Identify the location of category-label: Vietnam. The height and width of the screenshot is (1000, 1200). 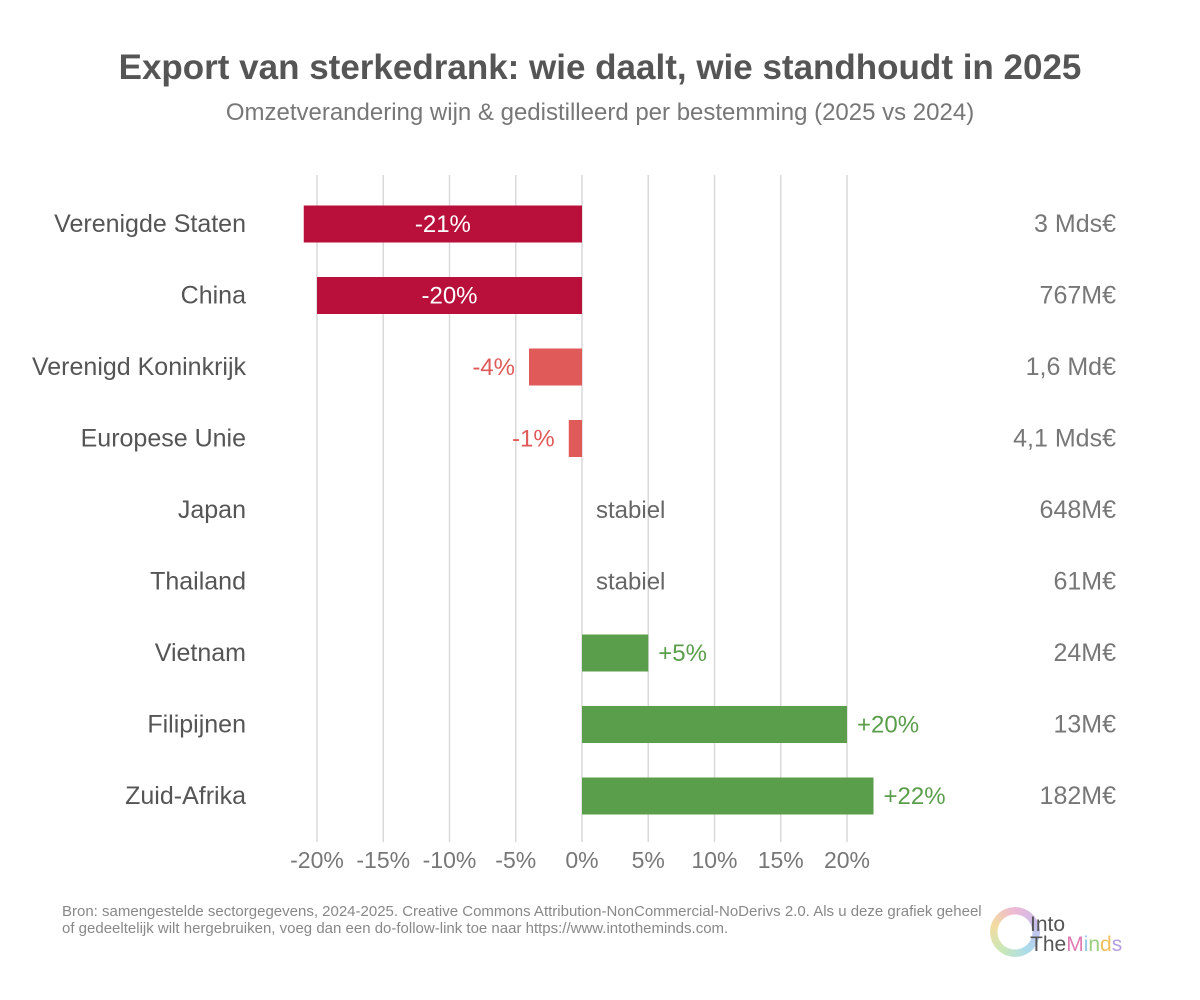
(200, 653).